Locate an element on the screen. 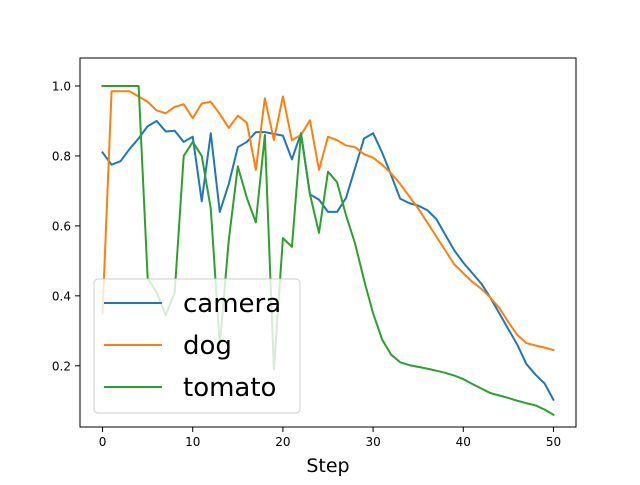 Image resolution: width=640 pixels, height=485 pixels. y-tick-label: 0.6 is located at coordinates (61, 226).